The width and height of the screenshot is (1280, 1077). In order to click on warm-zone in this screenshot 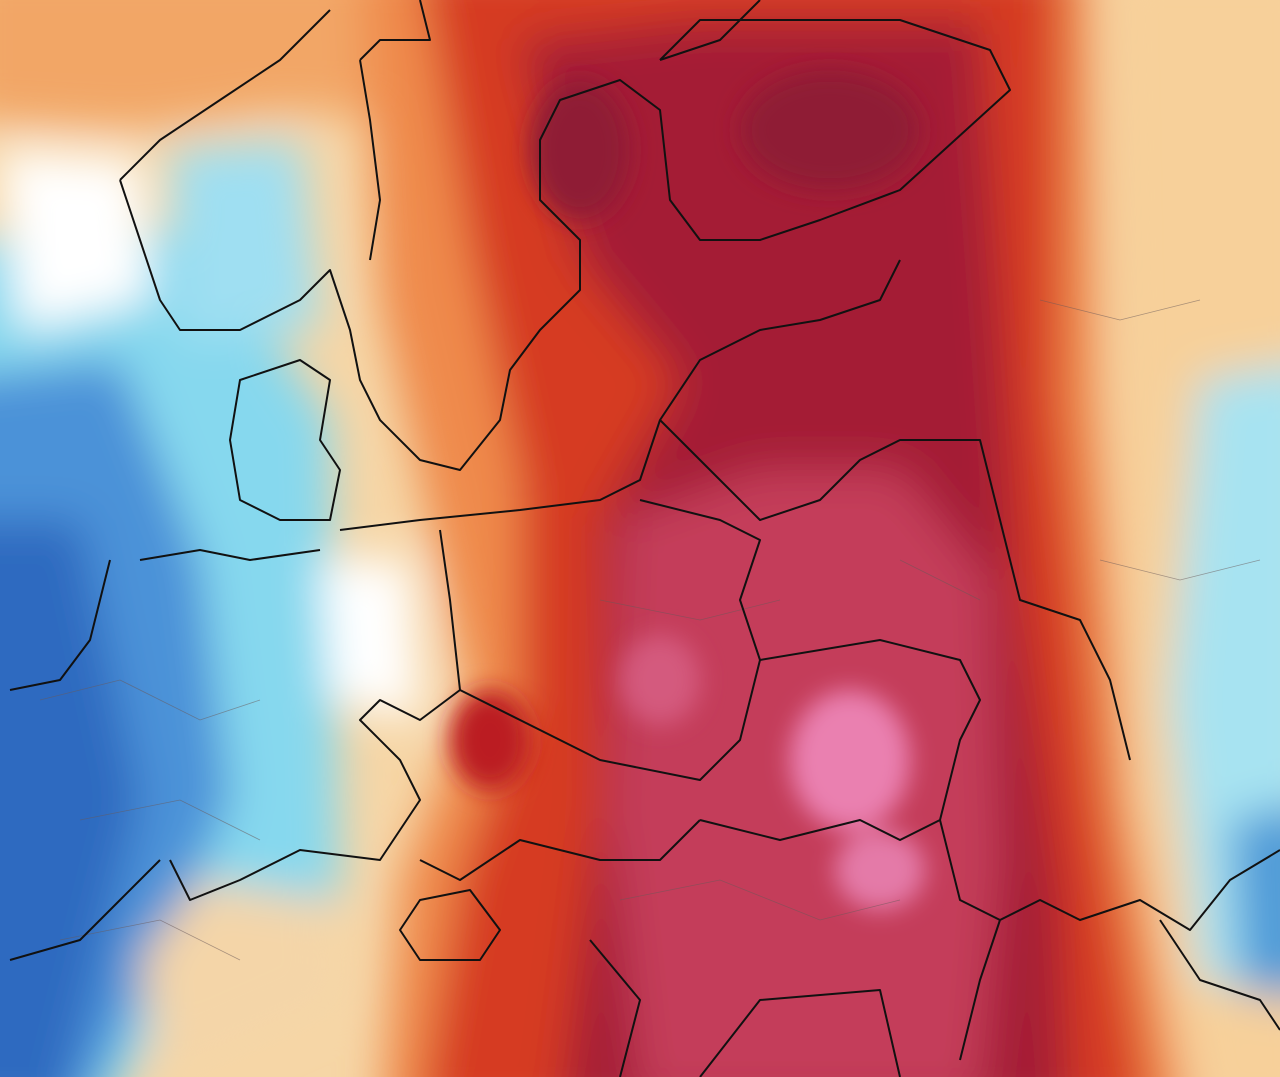, I will do `click(211, 65)`.